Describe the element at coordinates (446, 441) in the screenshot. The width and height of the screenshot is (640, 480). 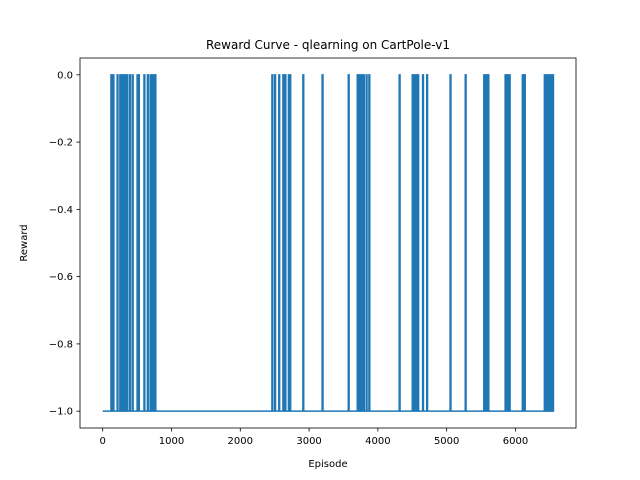
I see `x-tick-label: 5000` at that location.